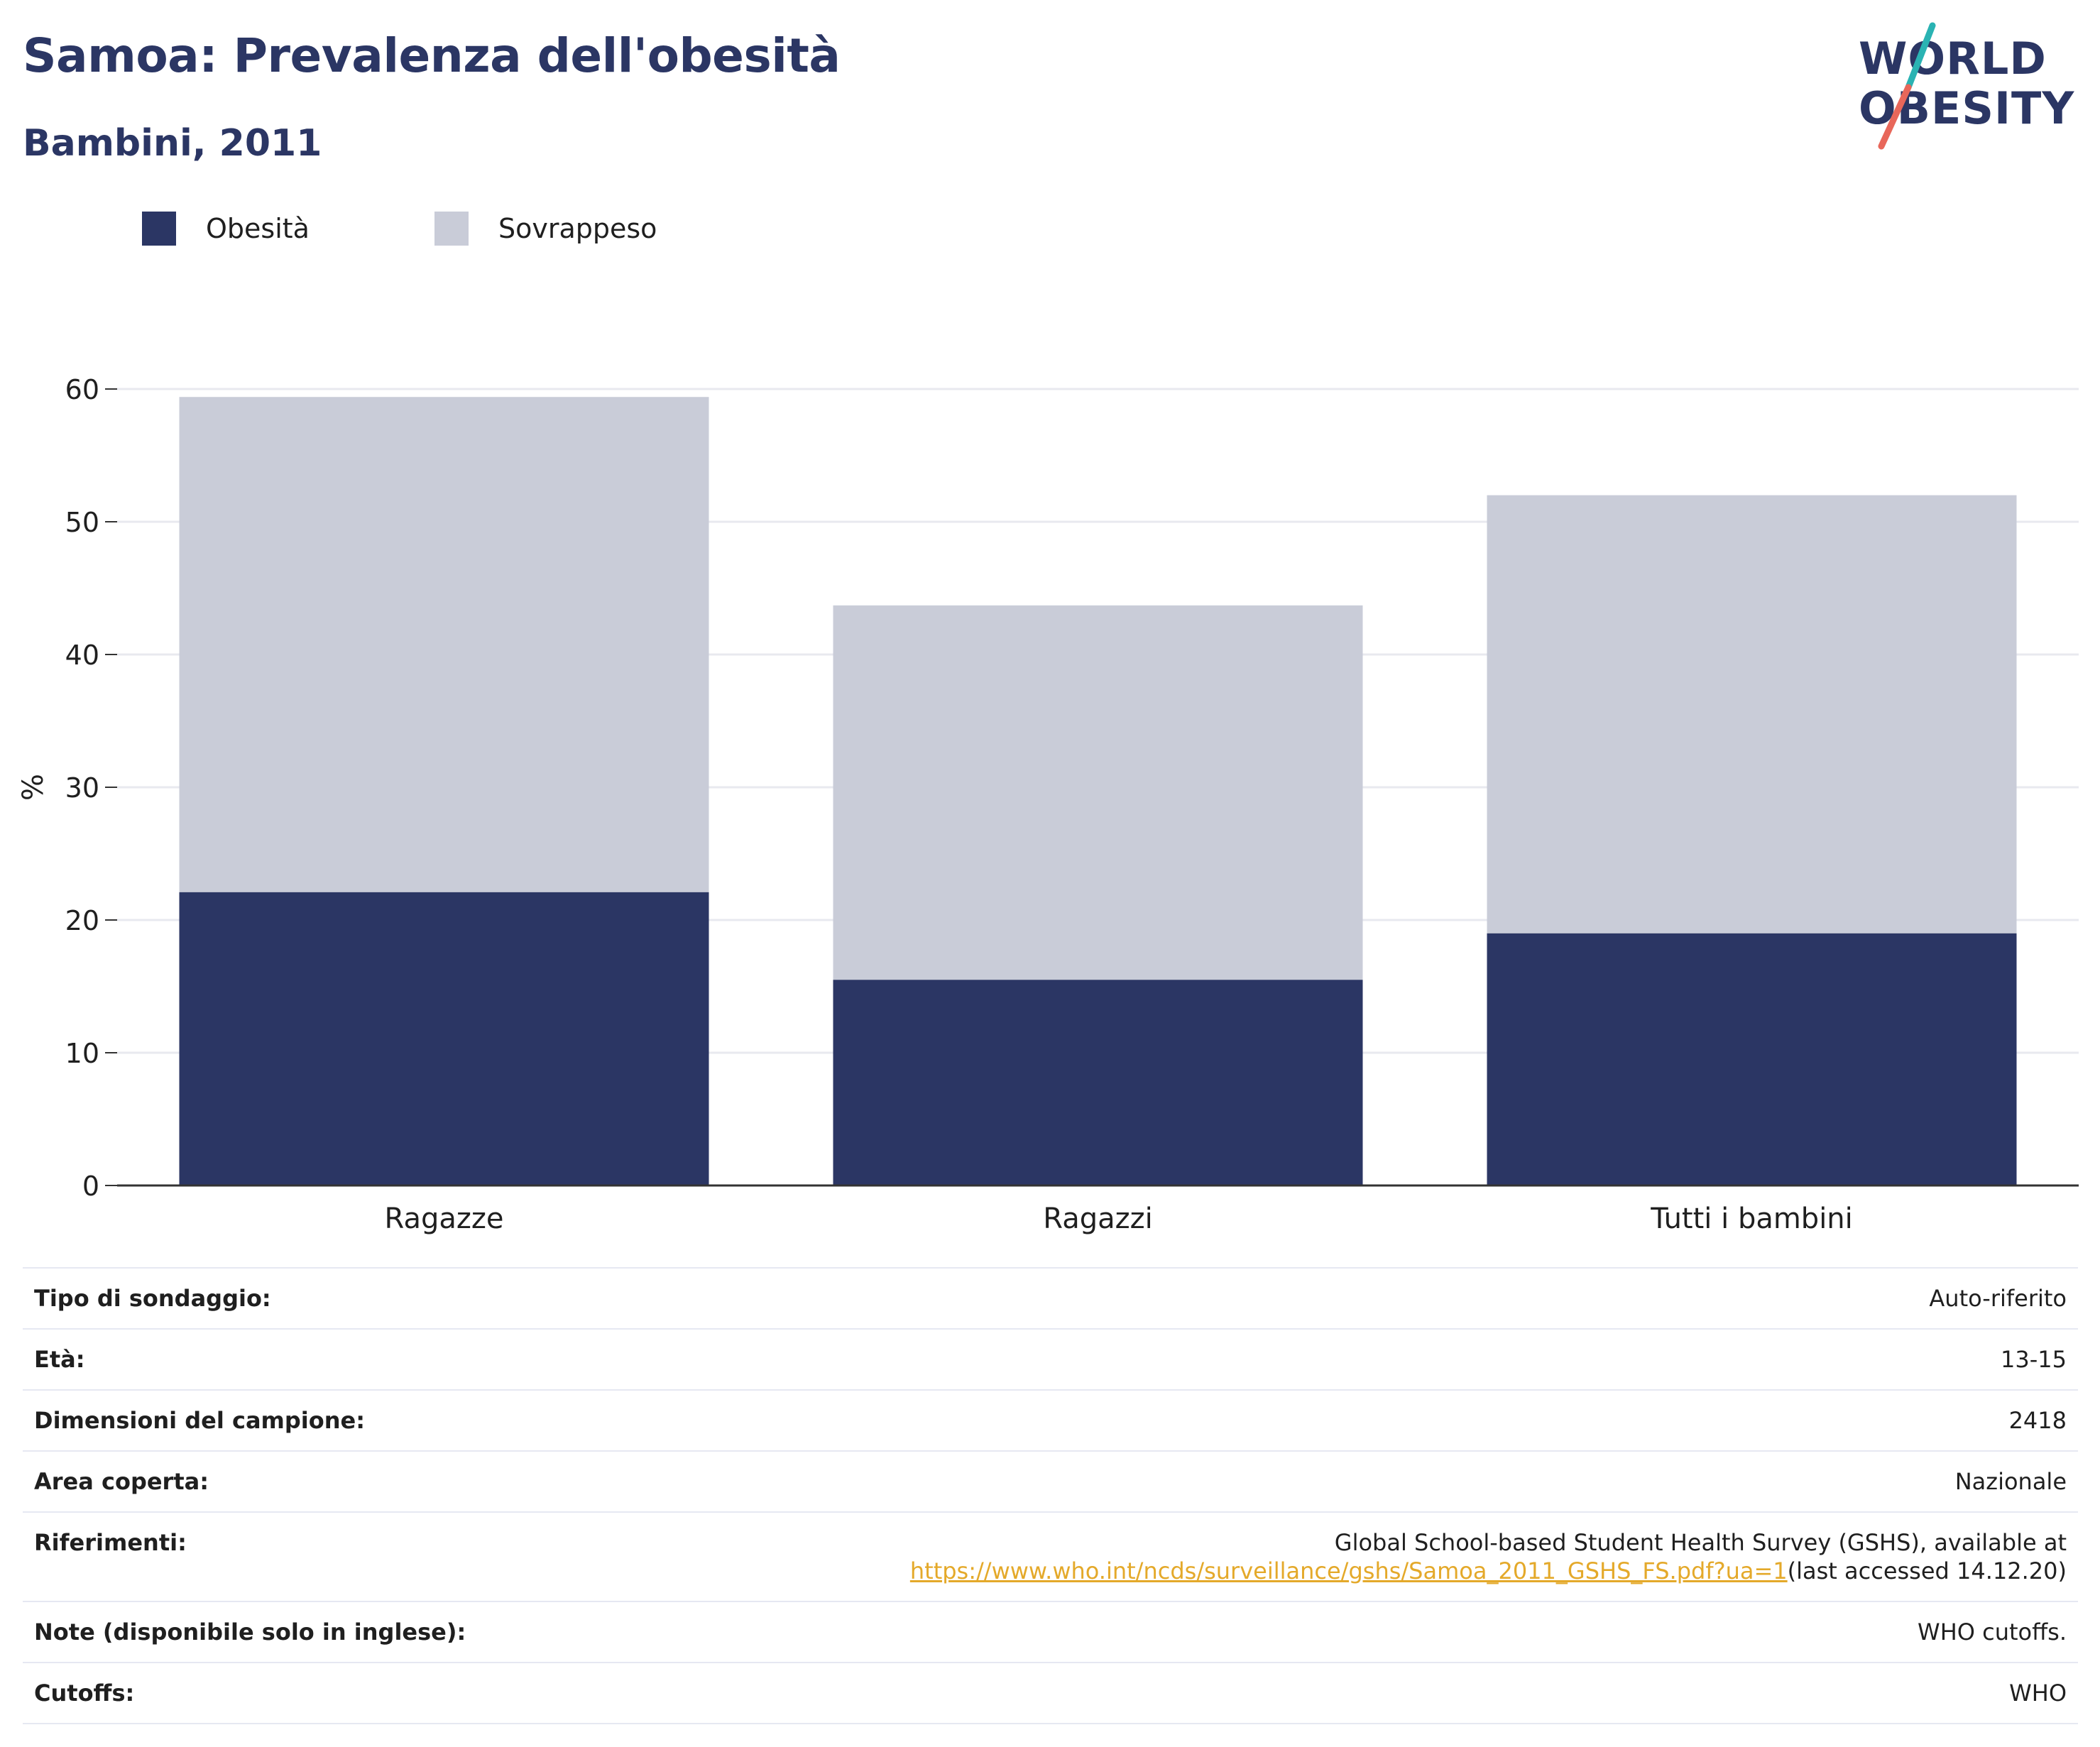  What do you see at coordinates (434, 1556) in the screenshot?
I see `detail-key: Riferimenti:` at bounding box center [434, 1556].